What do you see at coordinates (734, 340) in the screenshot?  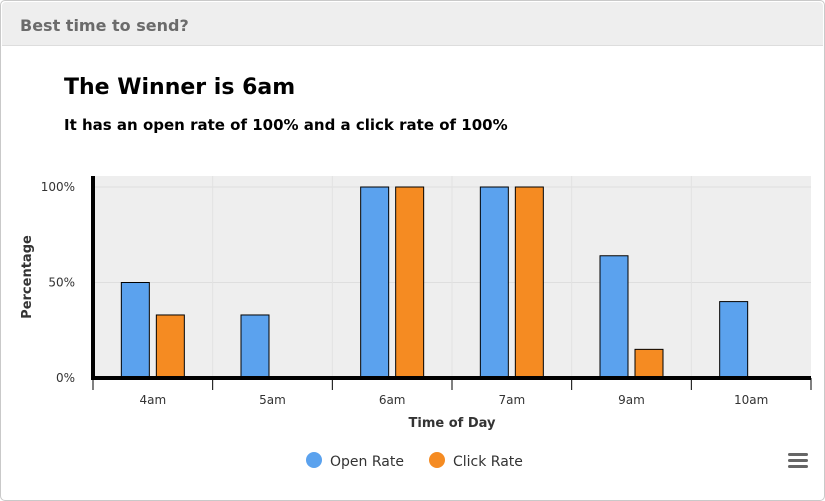 I see `bar-open-rate-10am` at bounding box center [734, 340].